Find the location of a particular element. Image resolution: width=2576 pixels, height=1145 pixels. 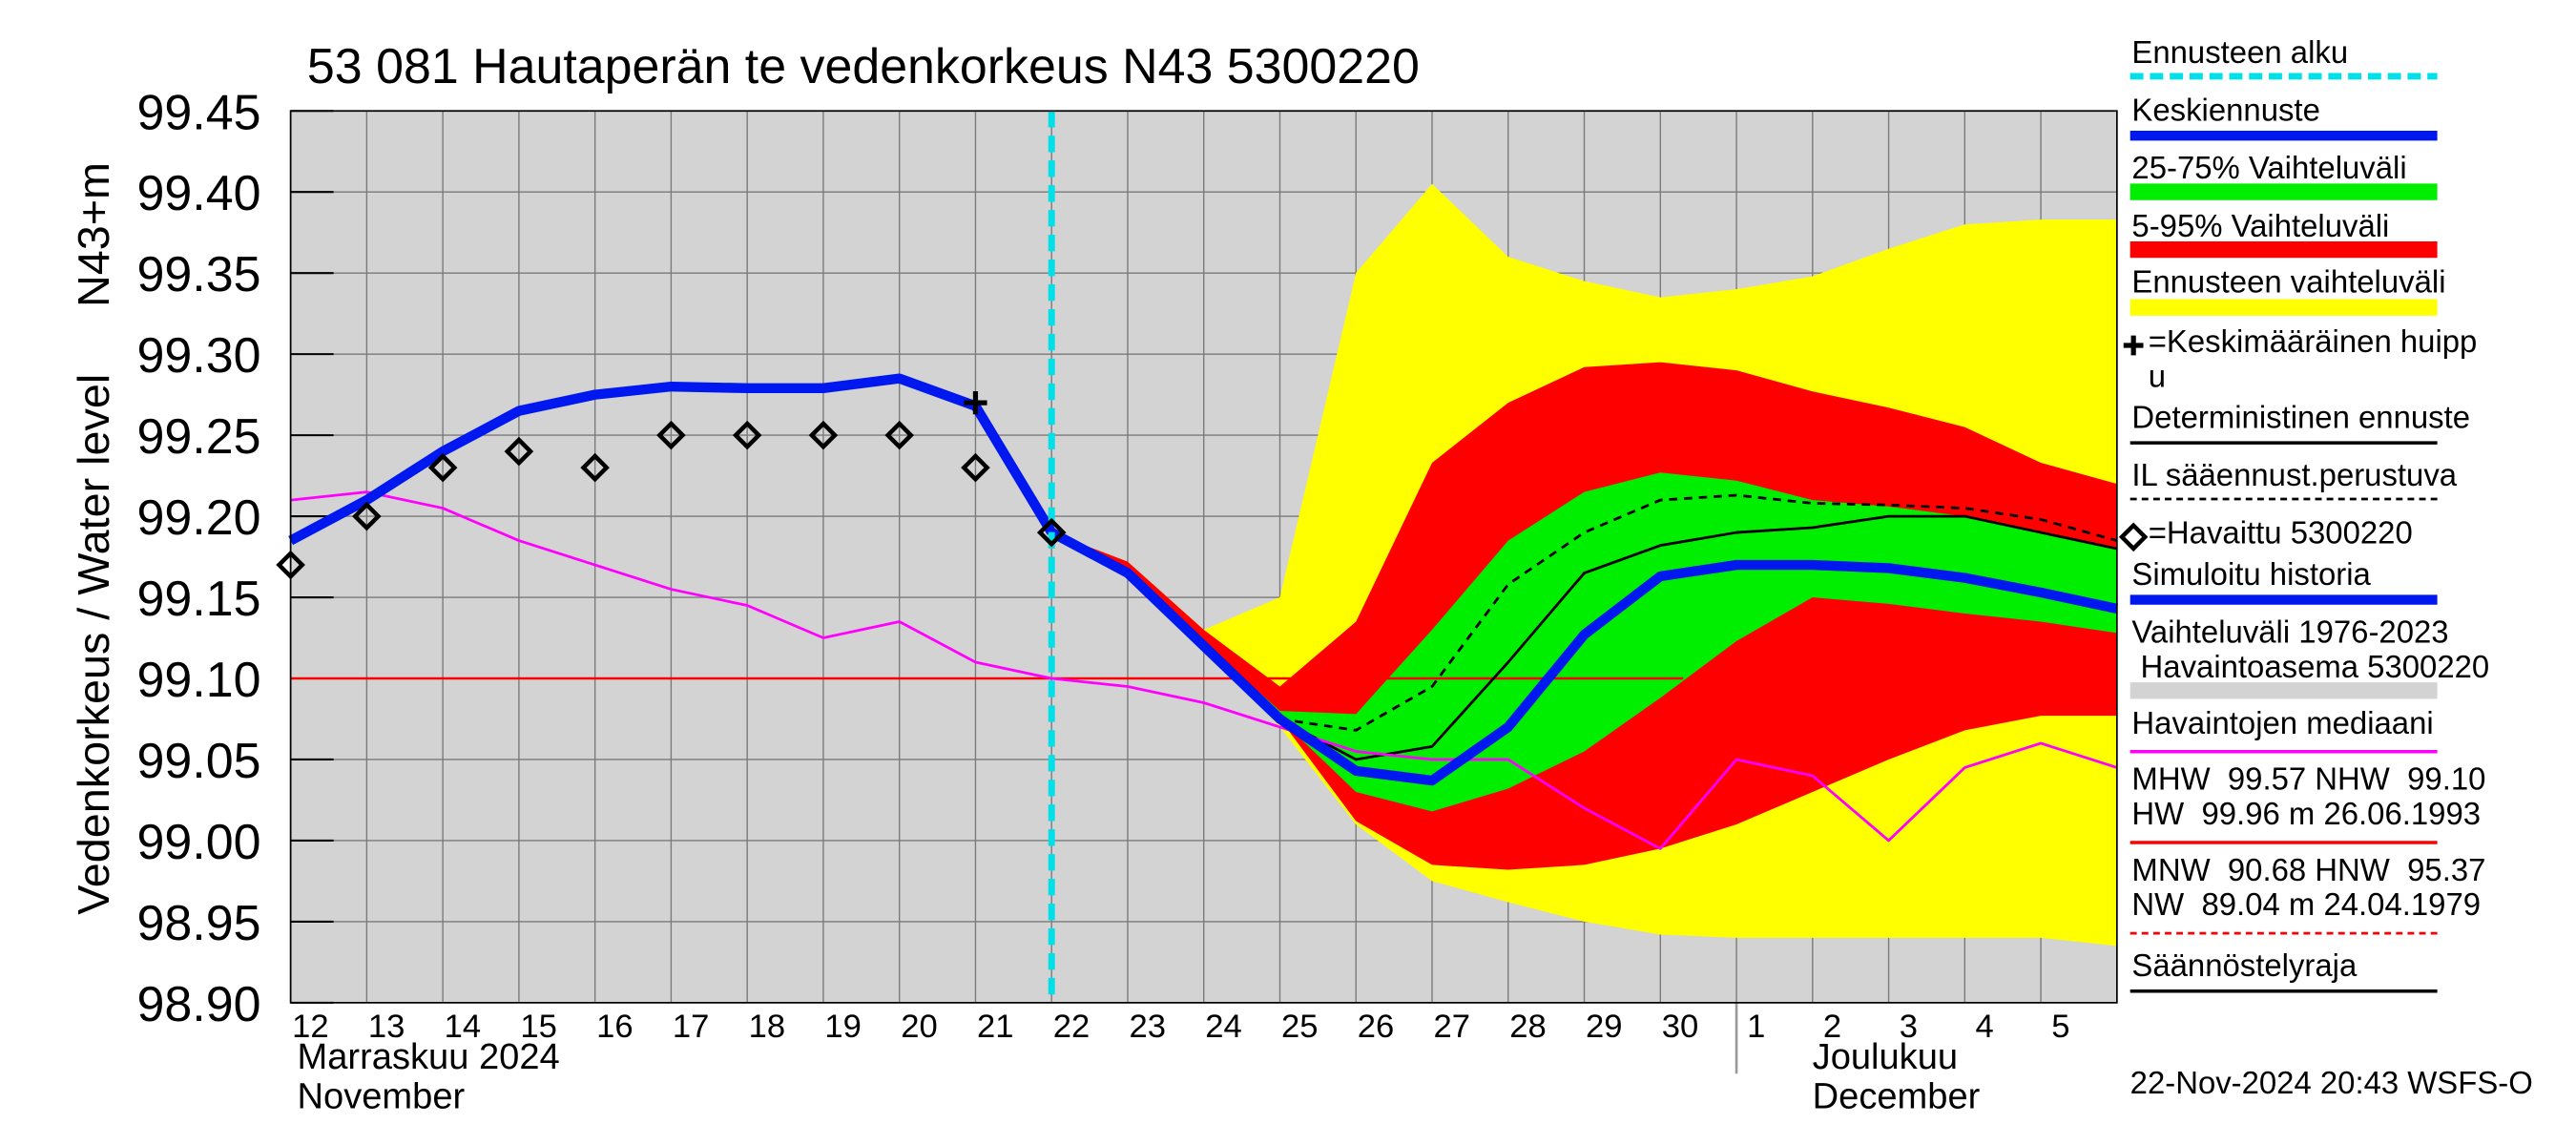

legend-label: =Havaittu 5300220 is located at coordinates (2280, 534).